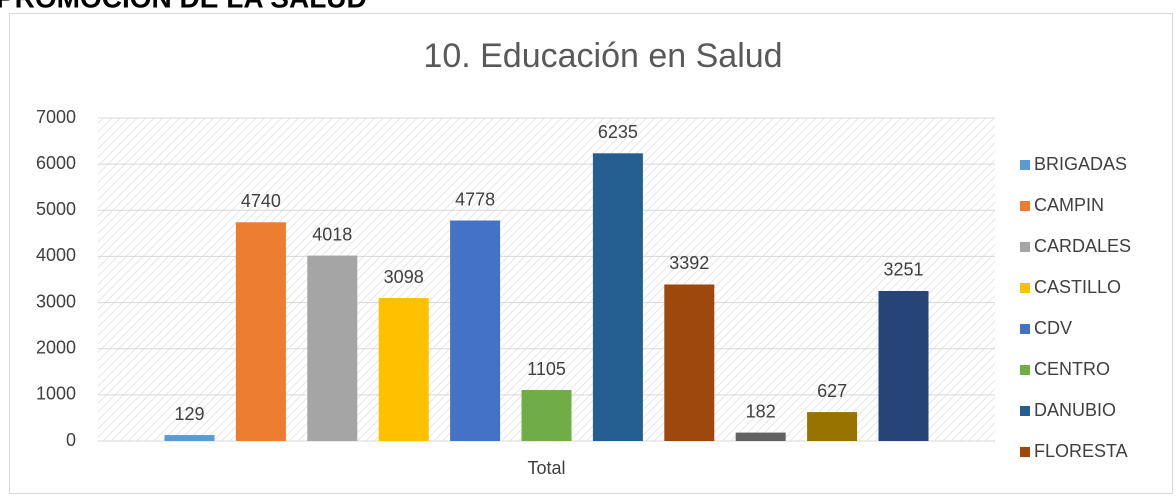 This screenshot has height=497, width=1176. I want to click on legend-label: CASTILLO, so click(1077, 287).